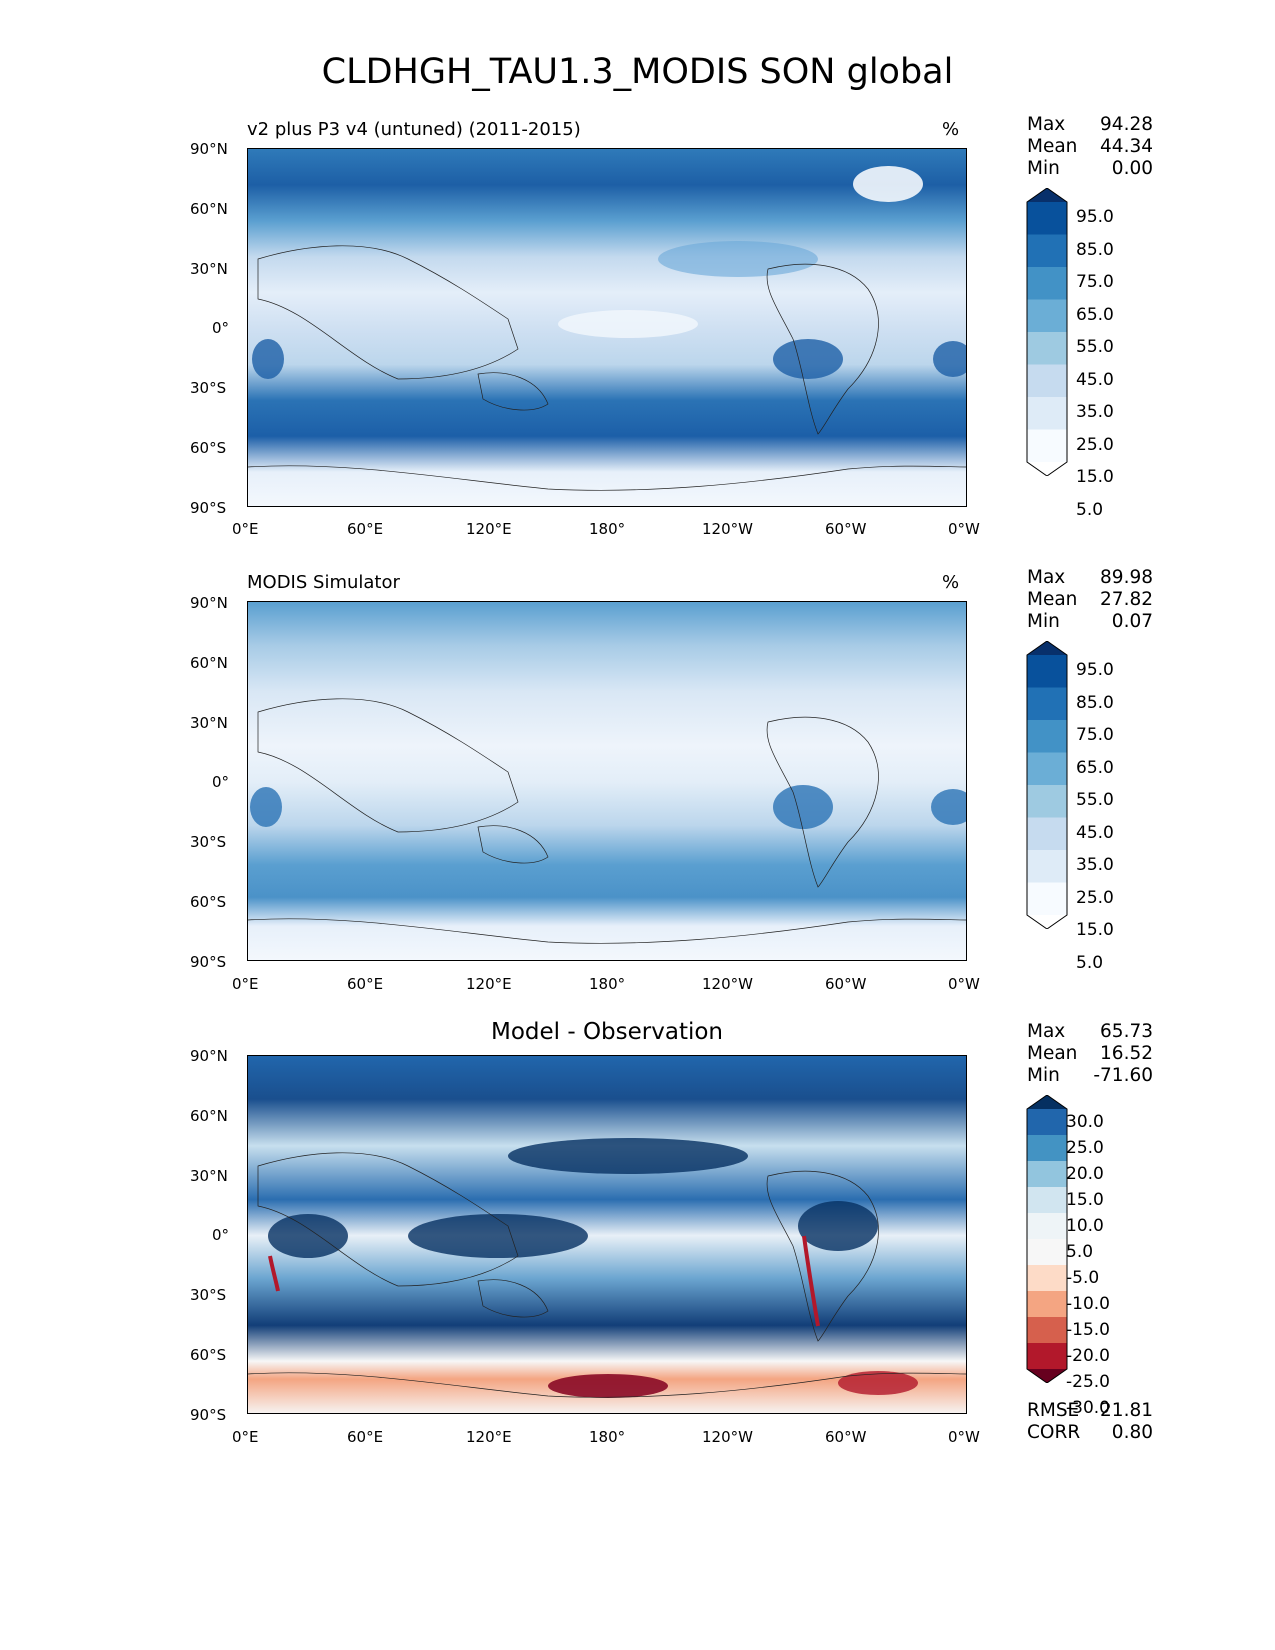 This screenshot has width=1275, height=1650. I want to click on panel-1-colorbar-labels: 95.0 85.0 75.0 65.0 55.0 45.0 35.0 25.0 15.0 5.0, so click(1116, 354).